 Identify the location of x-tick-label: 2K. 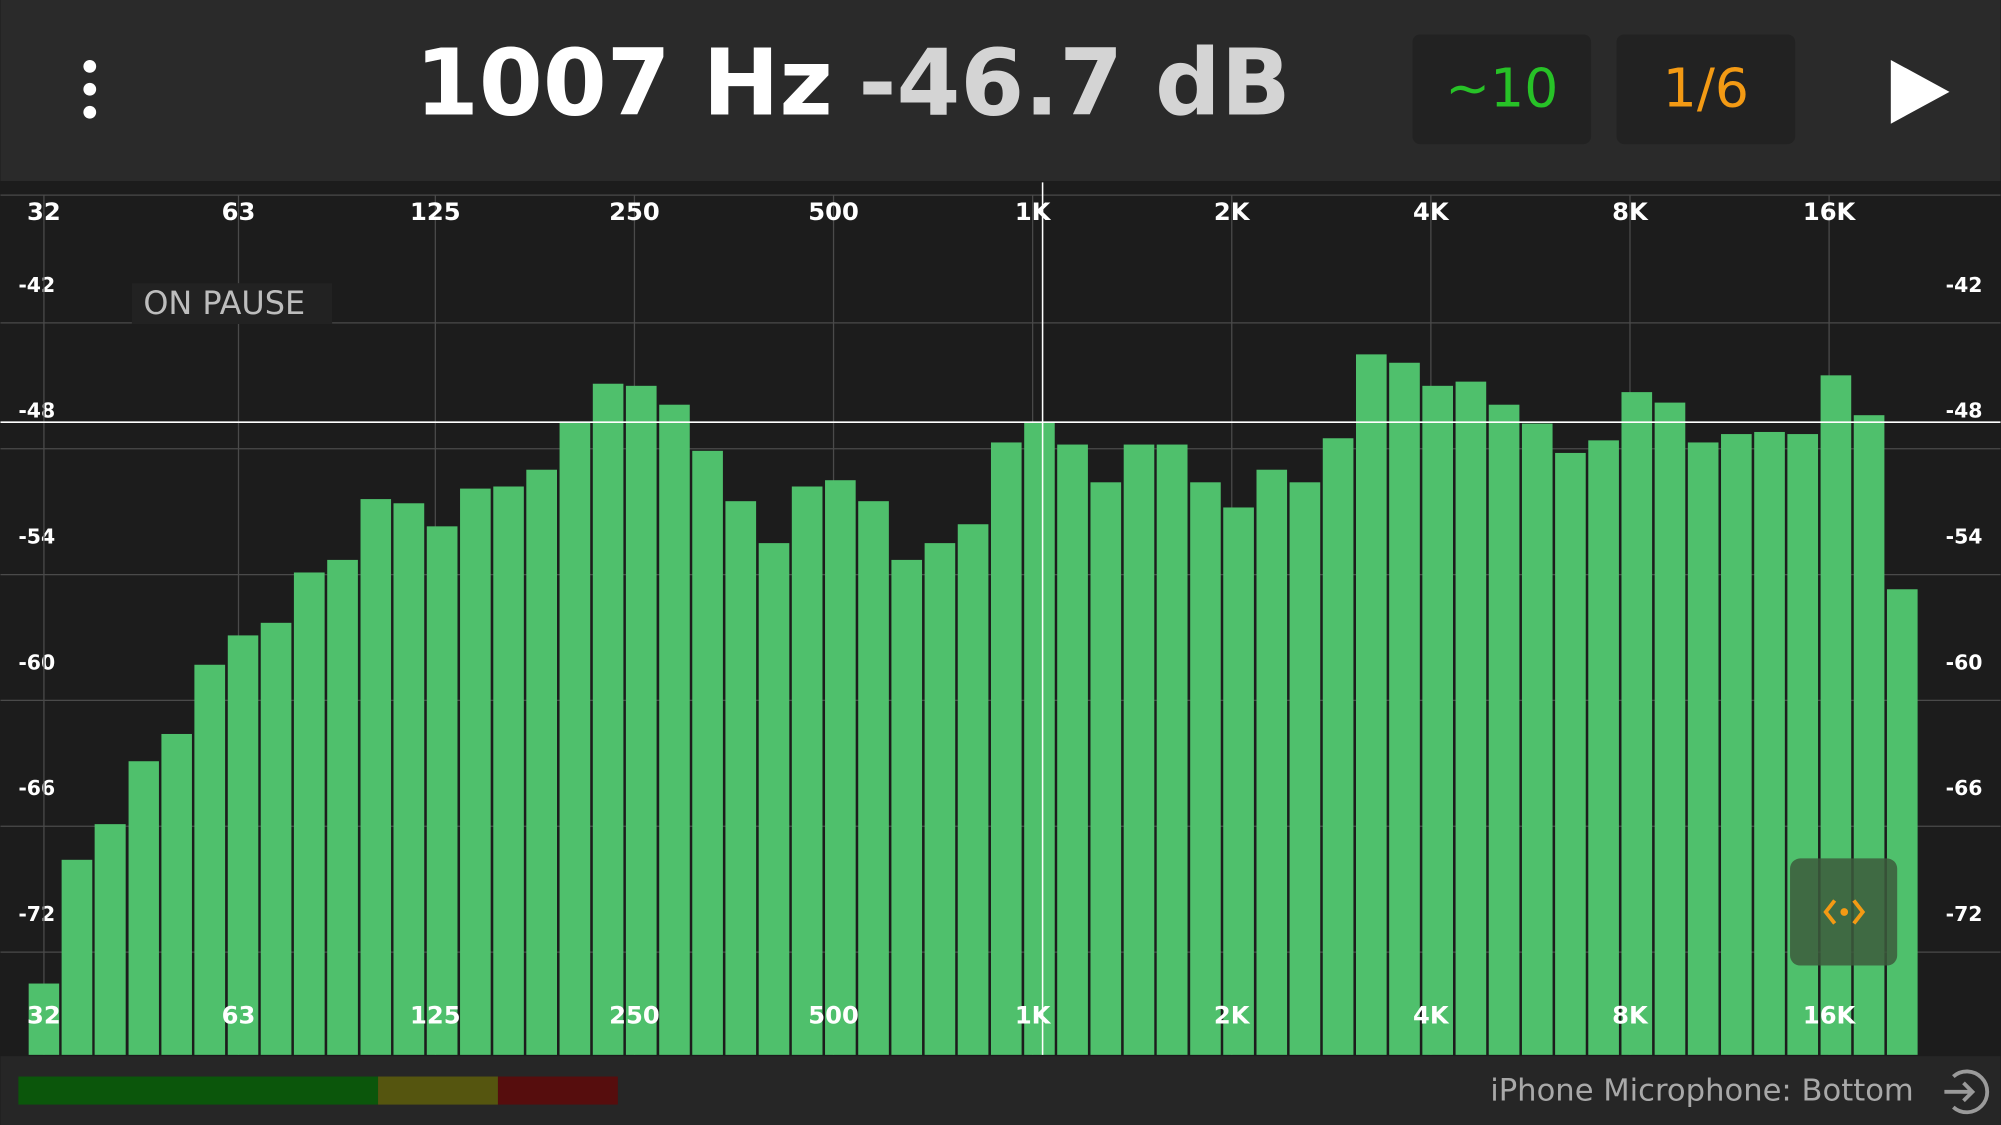
(1232, 212).